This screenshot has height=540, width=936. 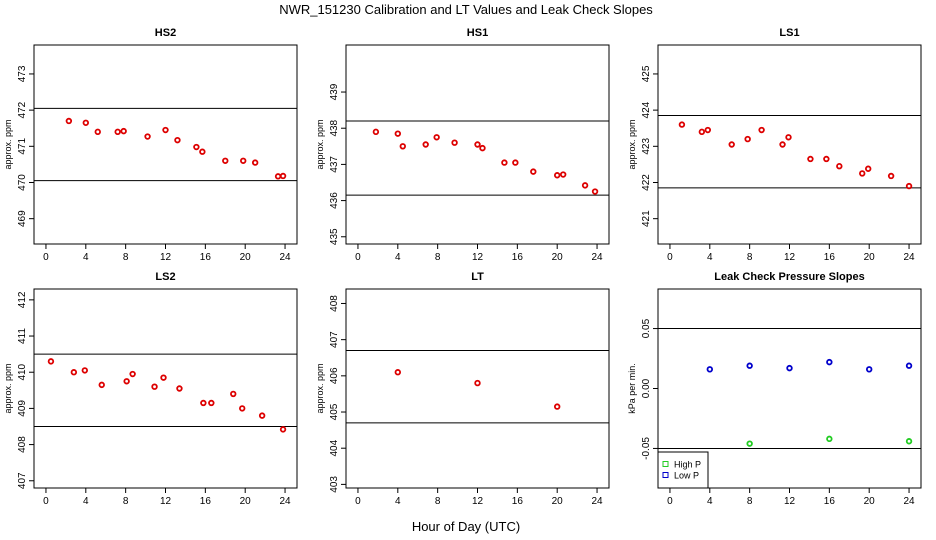 What do you see at coordinates (165, 277) in the screenshot?
I see `panel-title: LS2` at bounding box center [165, 277].